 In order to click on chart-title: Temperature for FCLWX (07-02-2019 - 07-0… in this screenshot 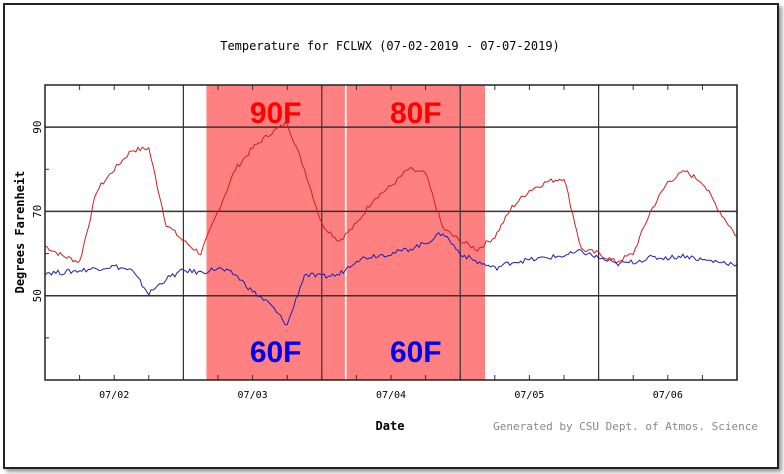, I will do `click(390, 46)`.